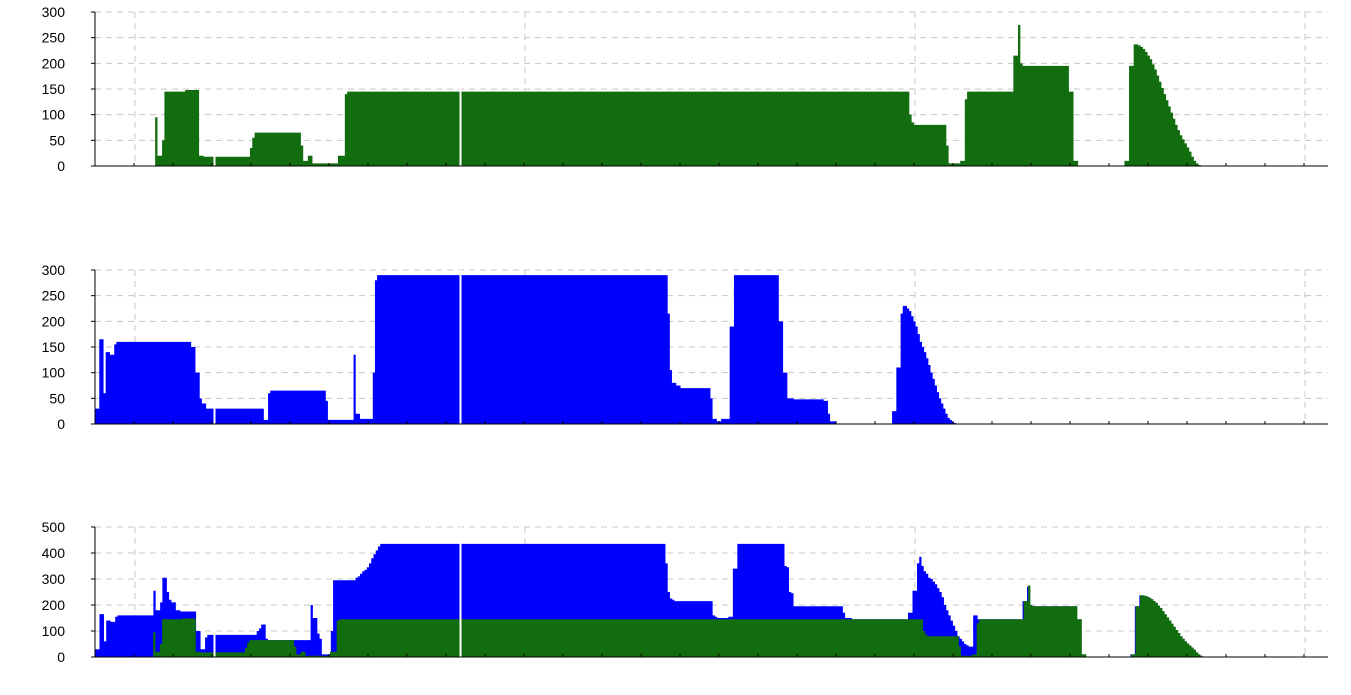  What do you see at coordinates (54, 553) in the screenshot?
I see `y-tick-label: 400` at bounding box center [54, 553].